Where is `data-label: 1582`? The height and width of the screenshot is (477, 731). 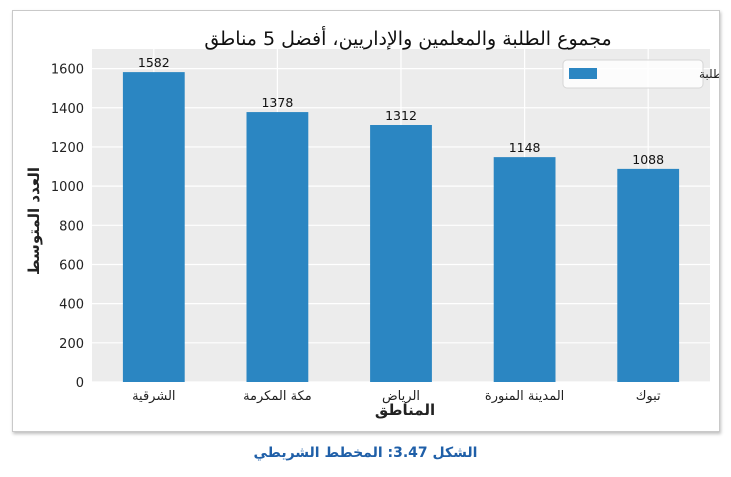
data-label: 1582 is located at coordinates (154, 62).